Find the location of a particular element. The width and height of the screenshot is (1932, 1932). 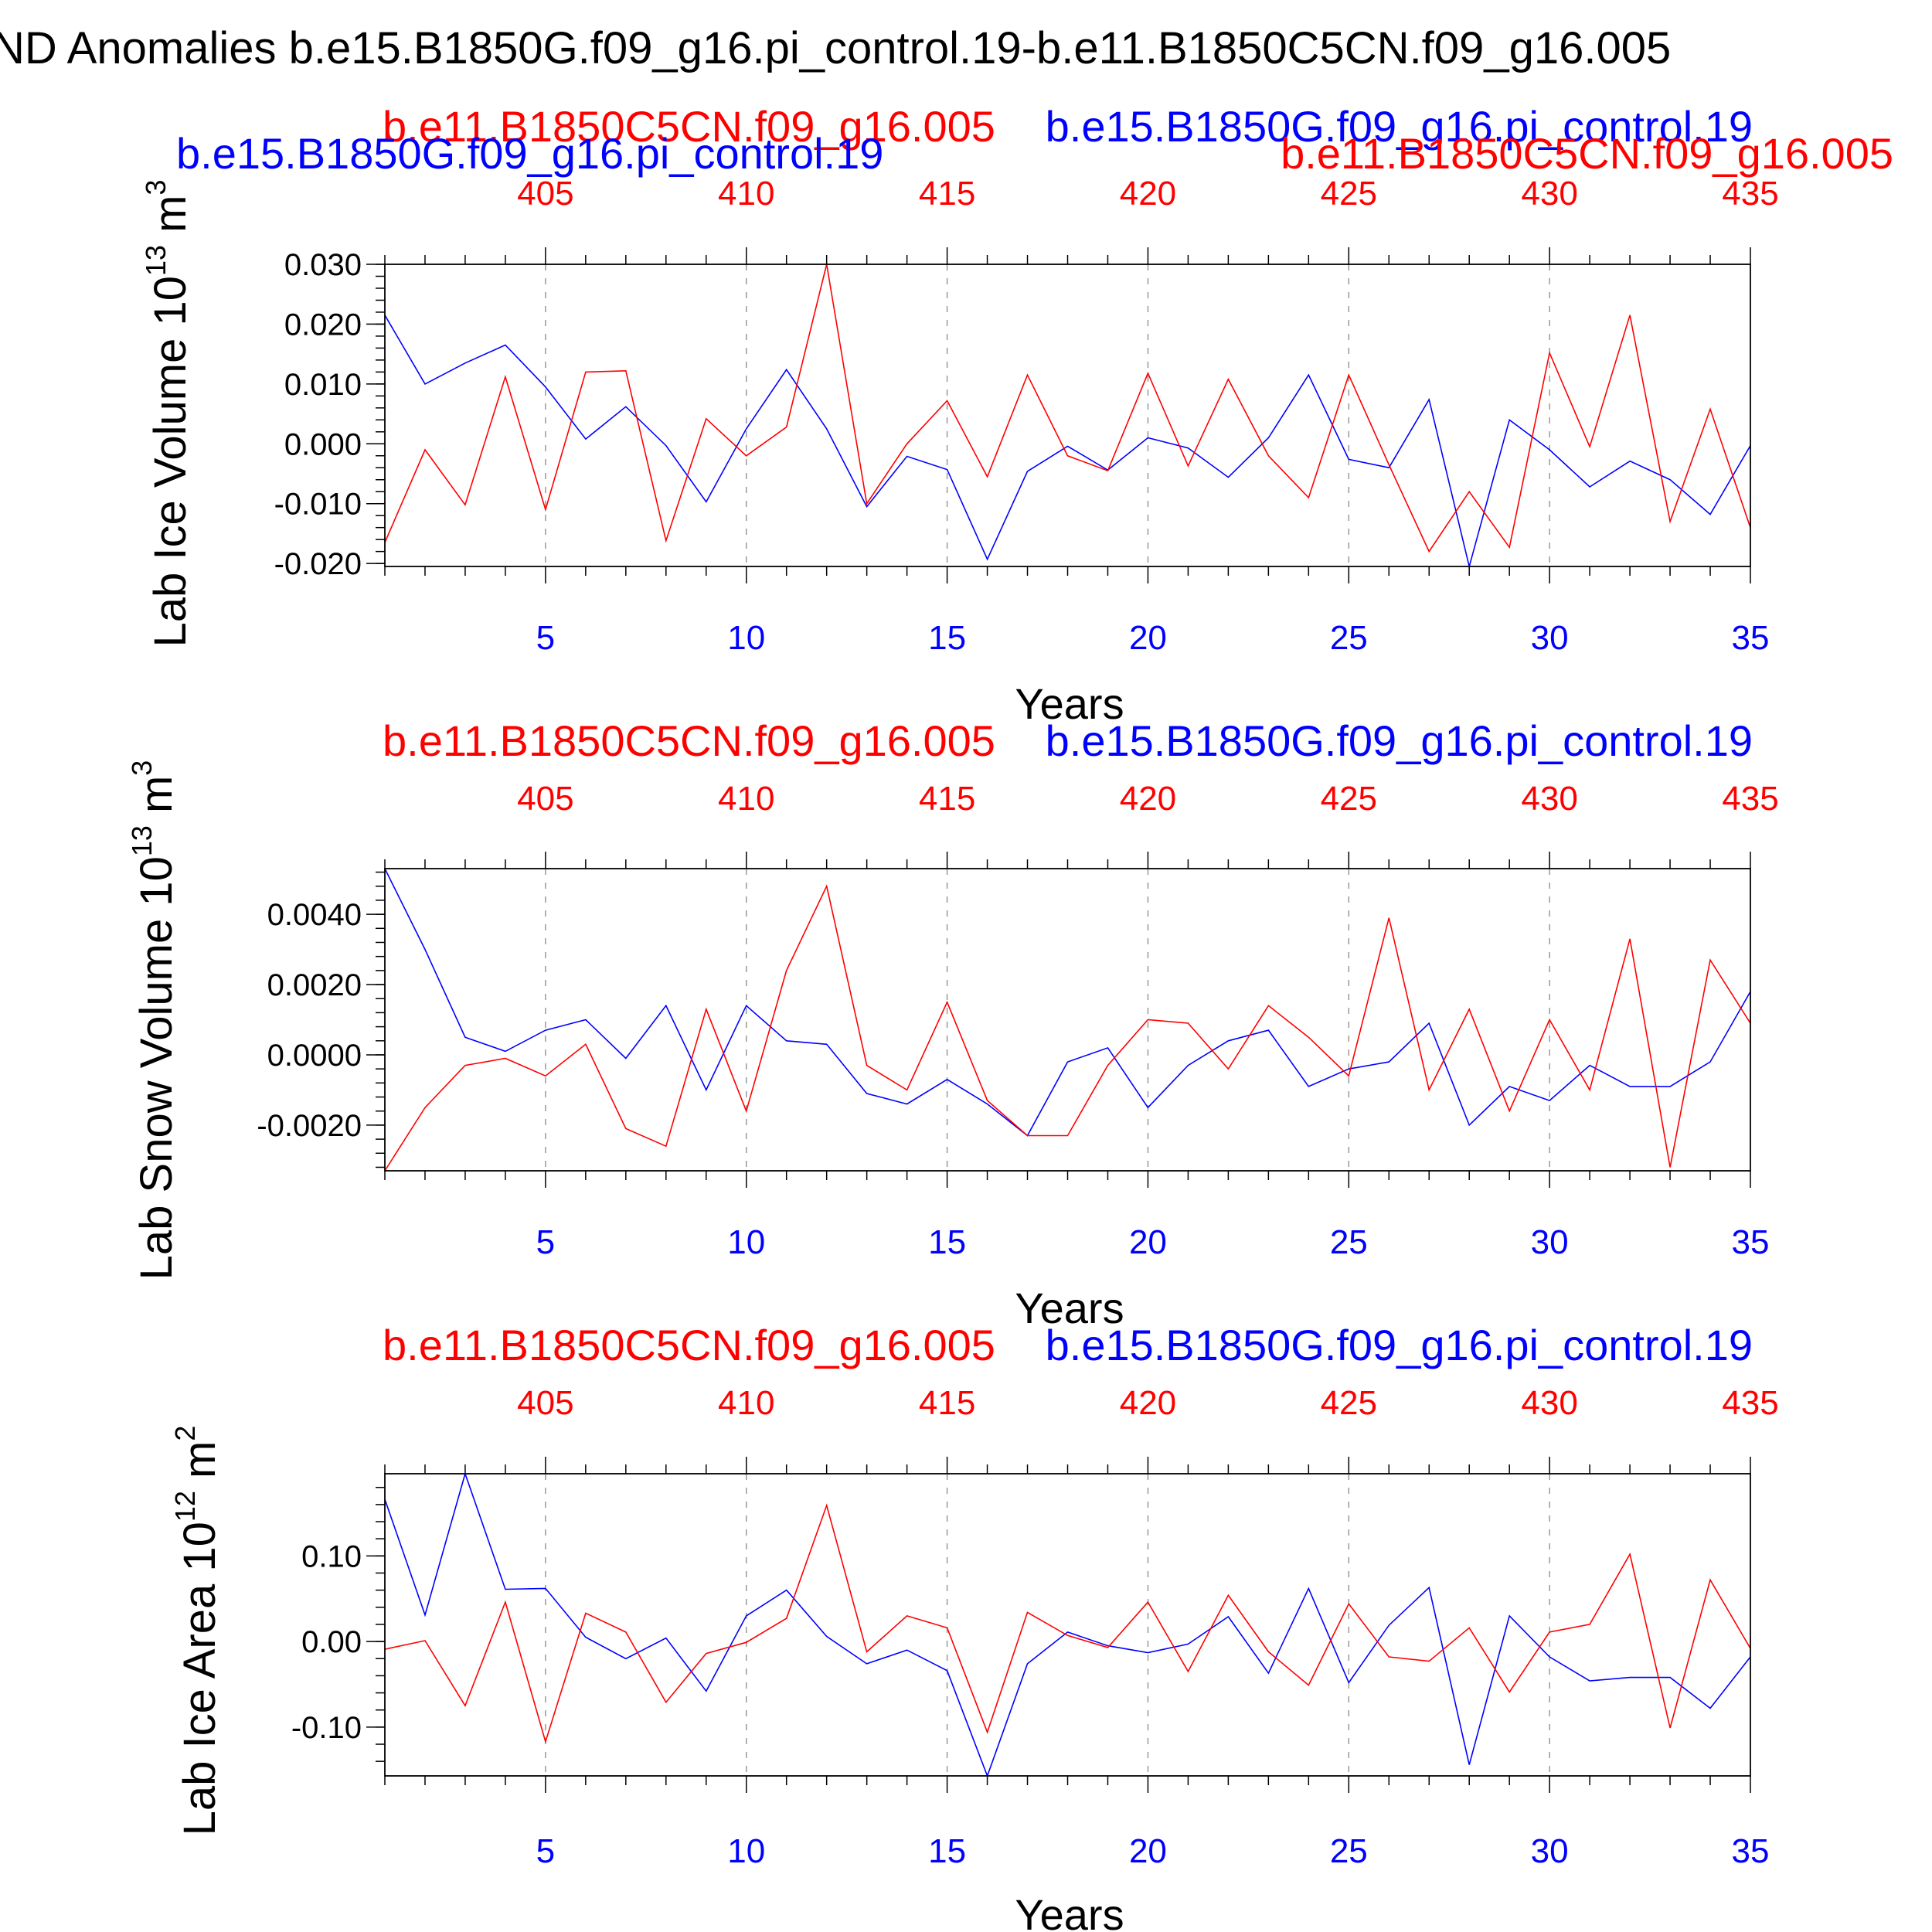

y-tick-label: 0.020 is located at coordinates (323, 325).